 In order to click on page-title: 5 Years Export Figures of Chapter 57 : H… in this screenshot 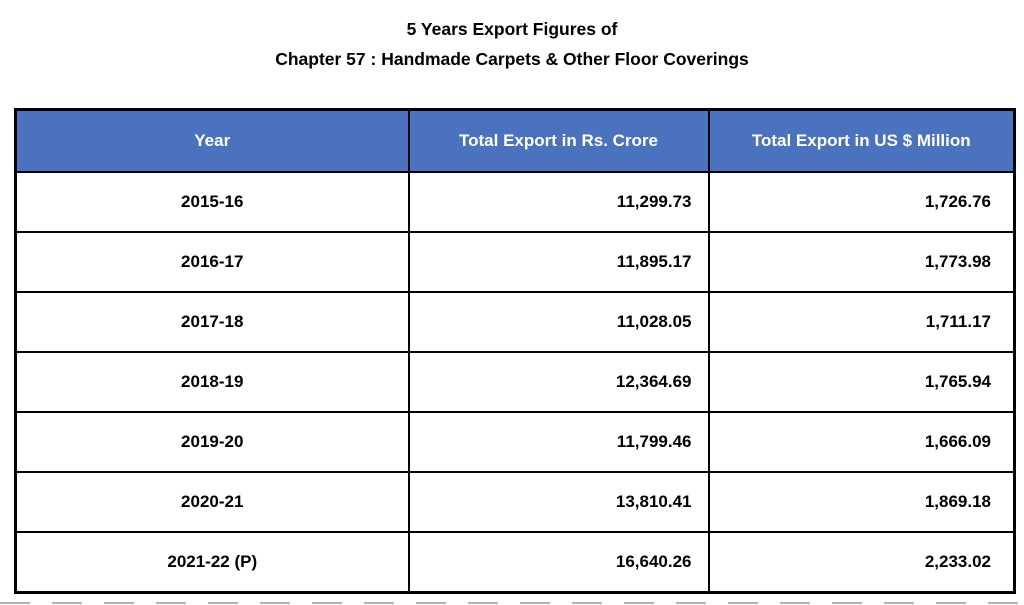, I will do `click(512, 44)`.